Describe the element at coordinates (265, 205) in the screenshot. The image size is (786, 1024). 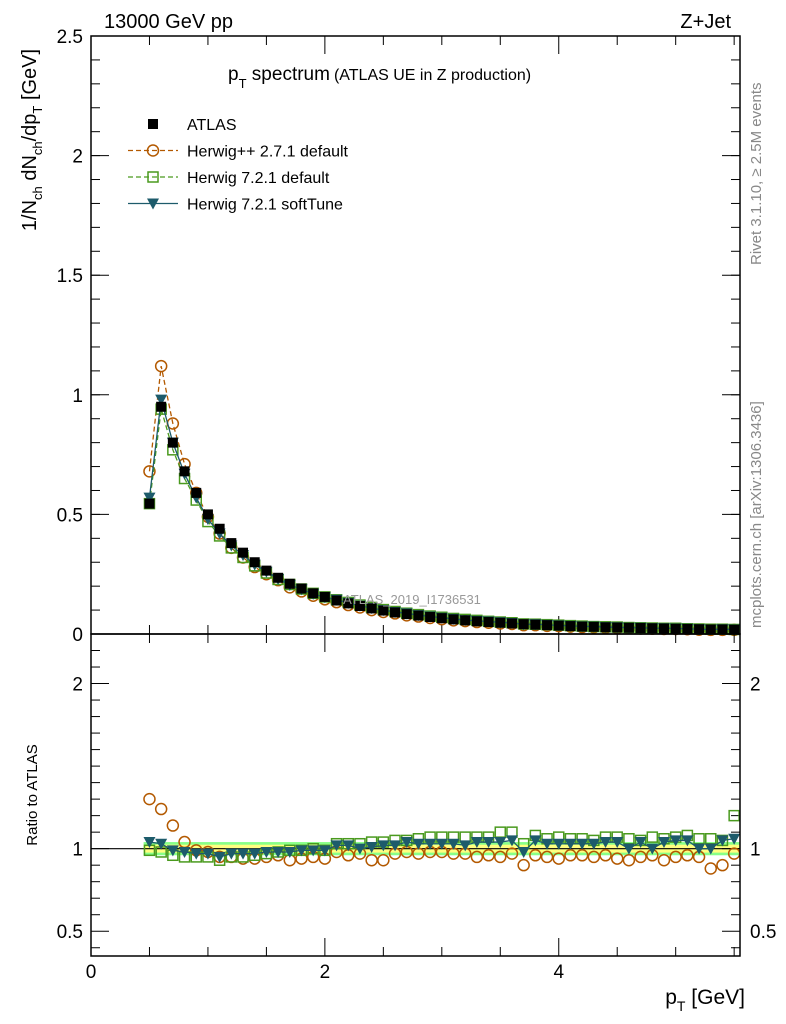
I see `legend-label: Herwig 7.2.1 softTune` at that location.